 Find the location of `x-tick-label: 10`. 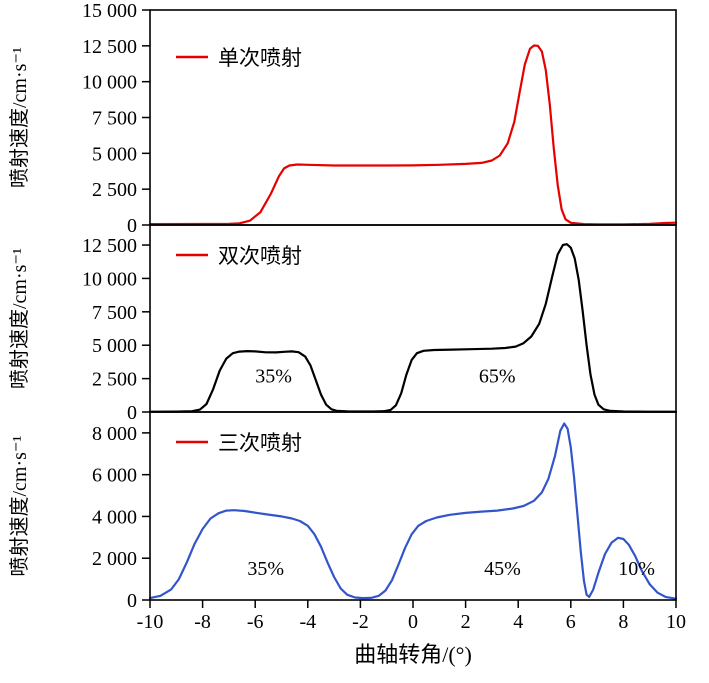

x-tick-label: 10 is located at coordinates (676, 622).